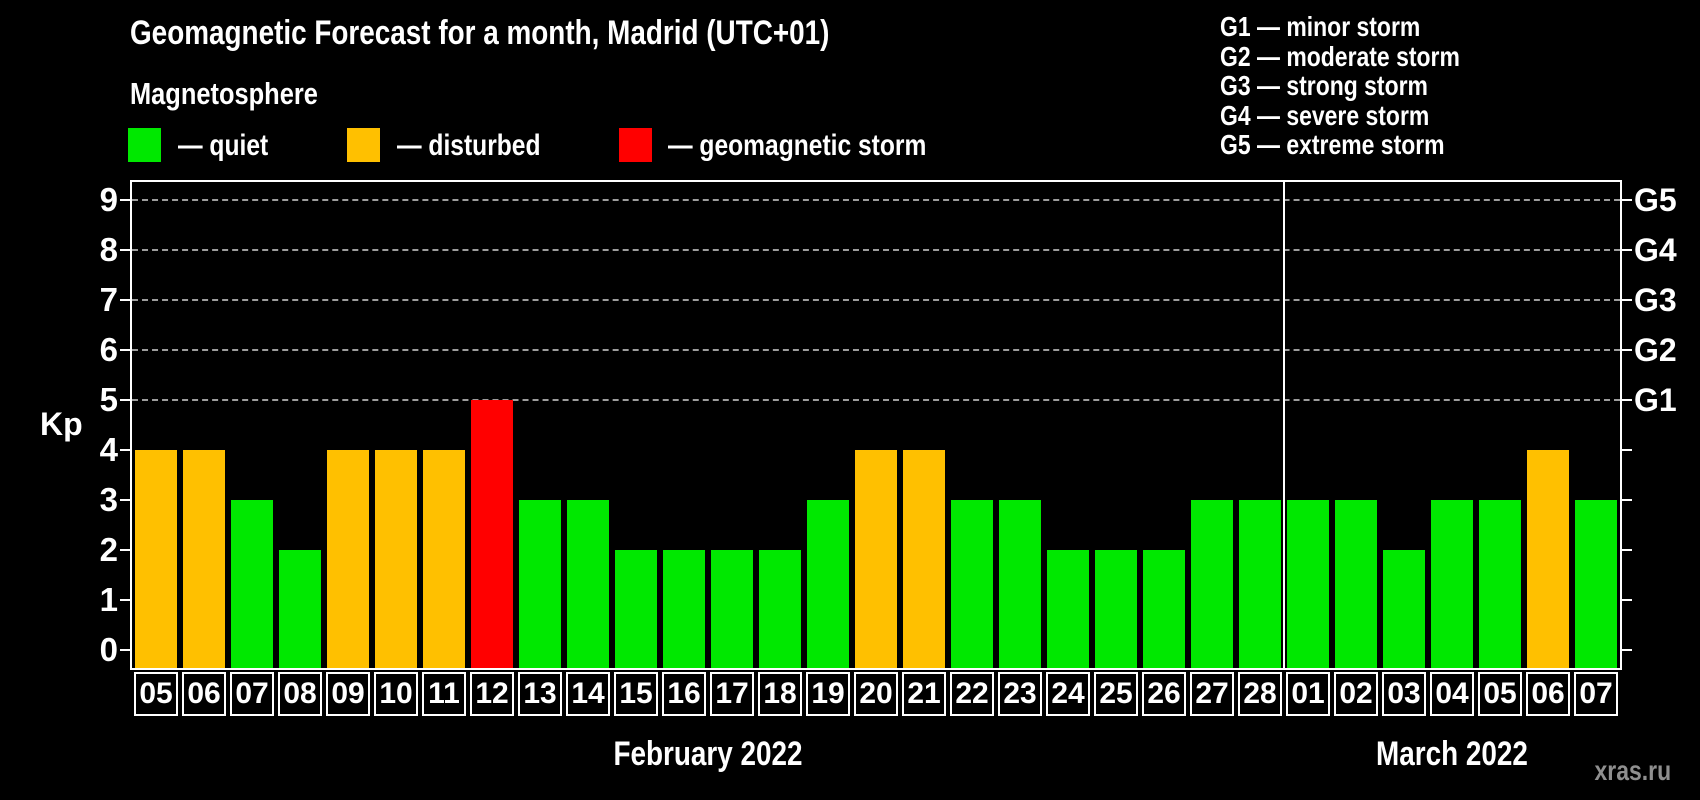 The width and height of the screenshot is (1700, 800). What do you see at coordinates (972, 694) in the screenshot?
I see `day-label-box: 22` at bounding box center [972, 694].